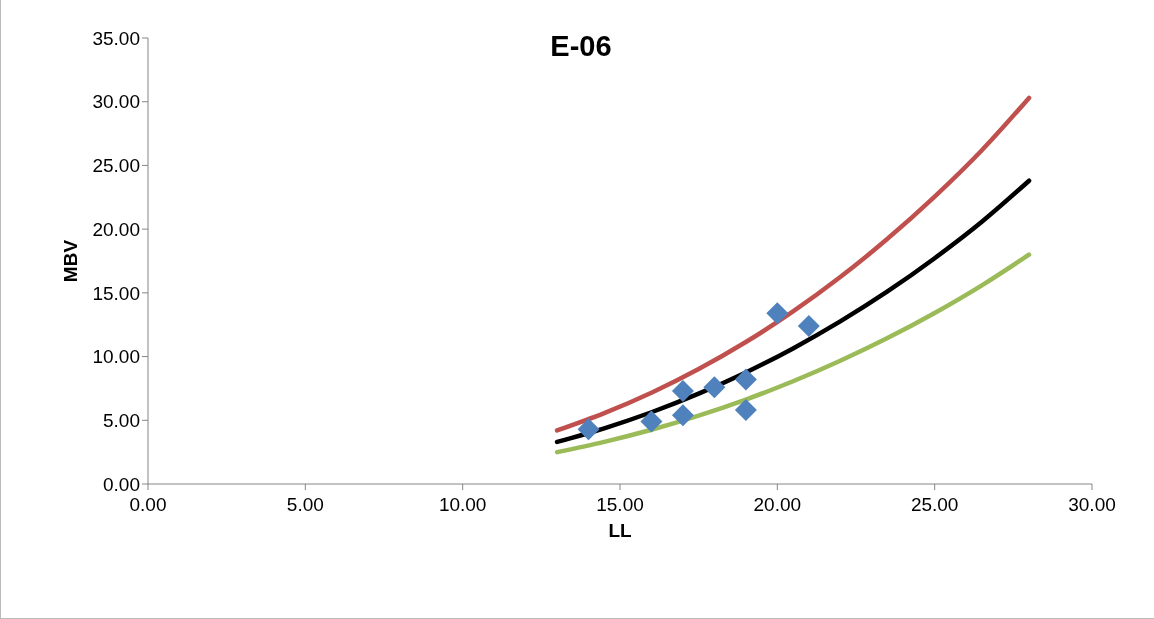  What do you see at coordinates (116, 166) in the screenshot?
I see `y-tick-label: 25.00` at bounding box center [116, 166].